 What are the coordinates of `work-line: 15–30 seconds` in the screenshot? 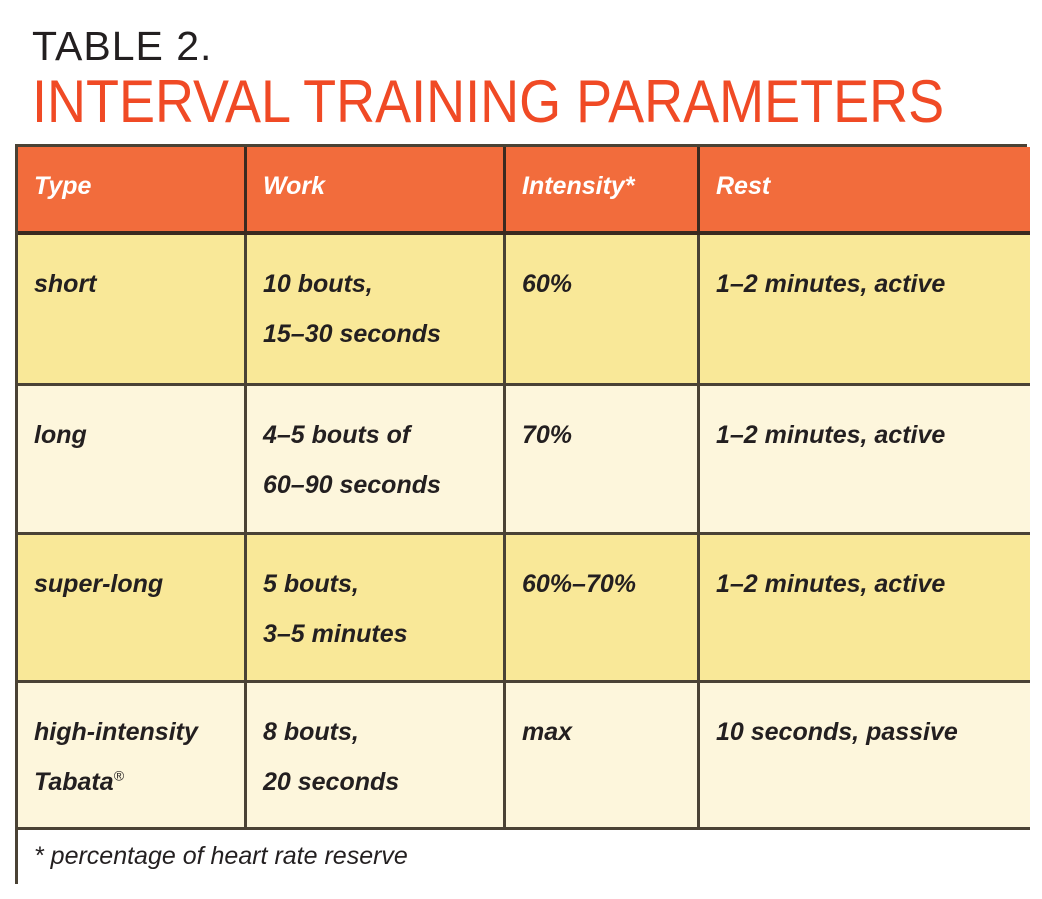 It's located at (352, 334).